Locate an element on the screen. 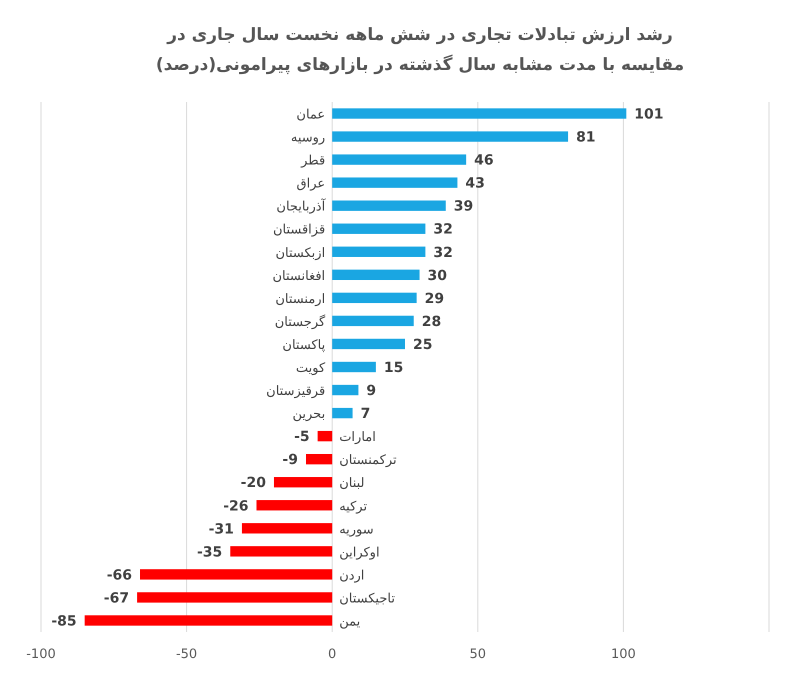 Image resolution: width=800 pixels, height=675 pixels. data-label: -31 is located at coordinates (221, 529).